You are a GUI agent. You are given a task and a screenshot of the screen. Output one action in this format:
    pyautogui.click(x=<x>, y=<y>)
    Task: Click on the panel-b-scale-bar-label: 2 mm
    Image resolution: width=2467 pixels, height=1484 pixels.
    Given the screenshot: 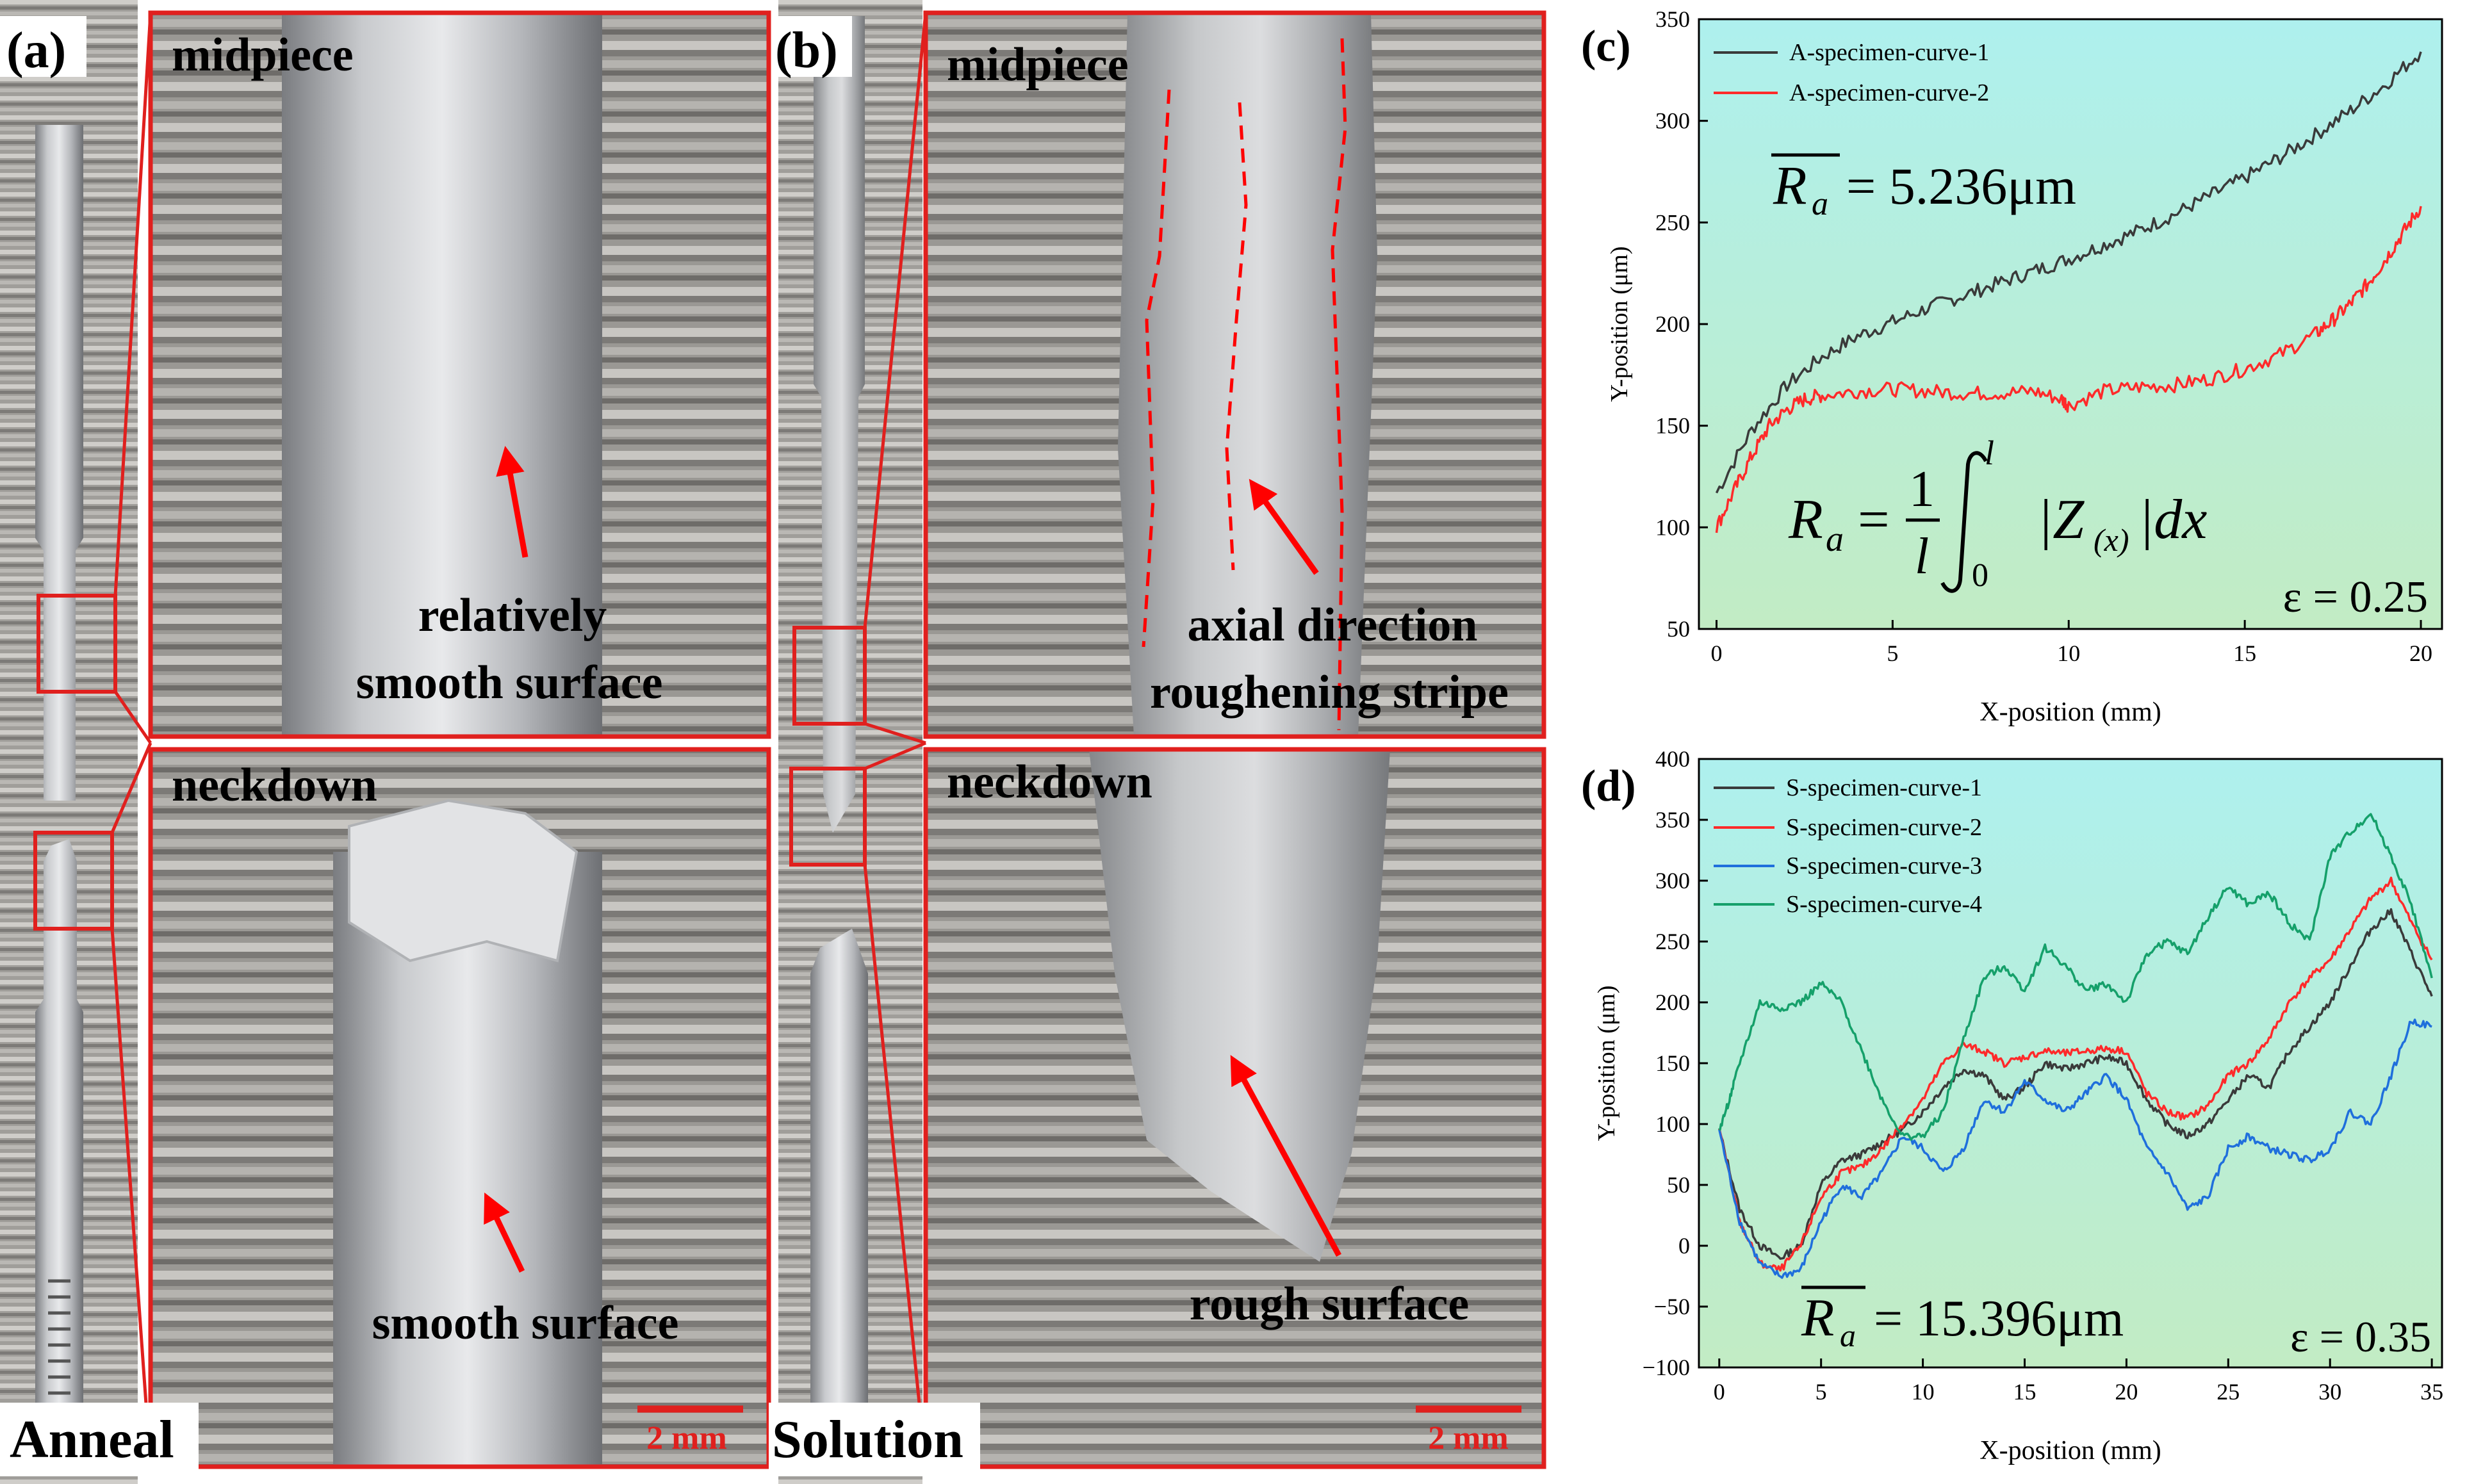 What is the action you would take?
    pyautogui.click(x=1469, y=1438)
    